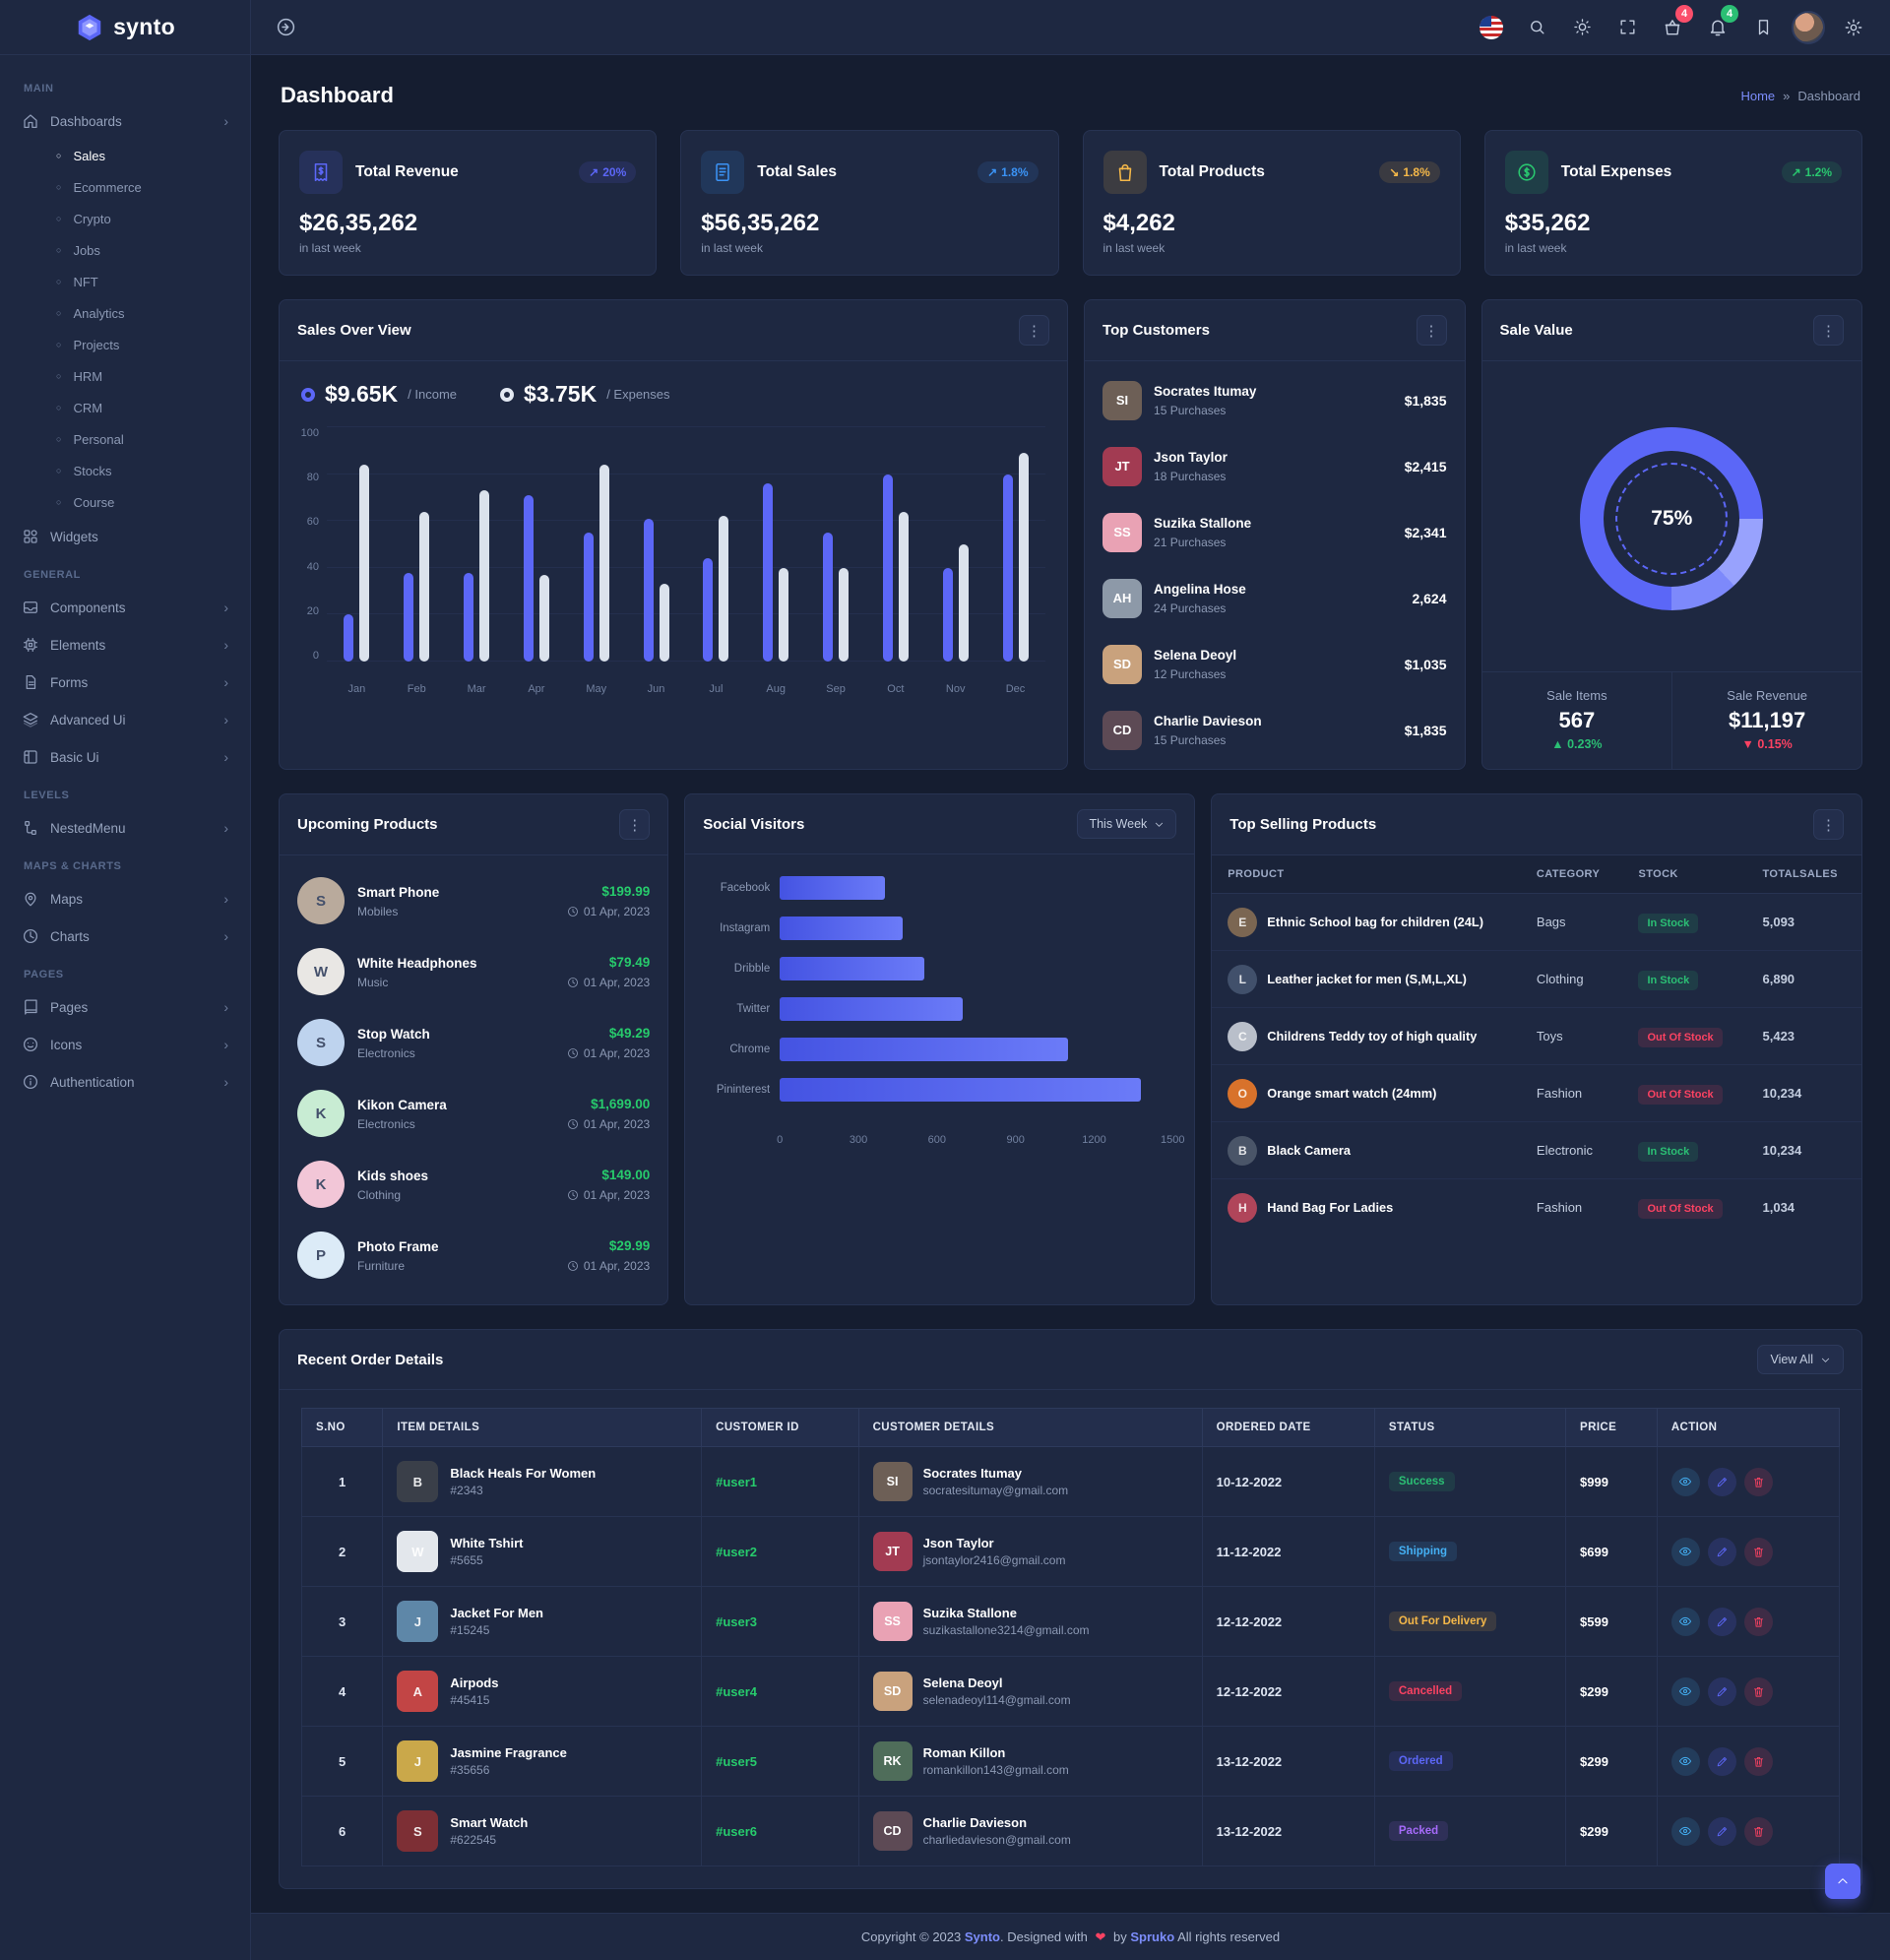 The height and width of the screenshot is (1960, 1890). What do you see at coordinates (125, 757) in the screenshot?
I see `sidebar-item-basic-ui: Basic Ui ›` at bounding box center [125, 757].